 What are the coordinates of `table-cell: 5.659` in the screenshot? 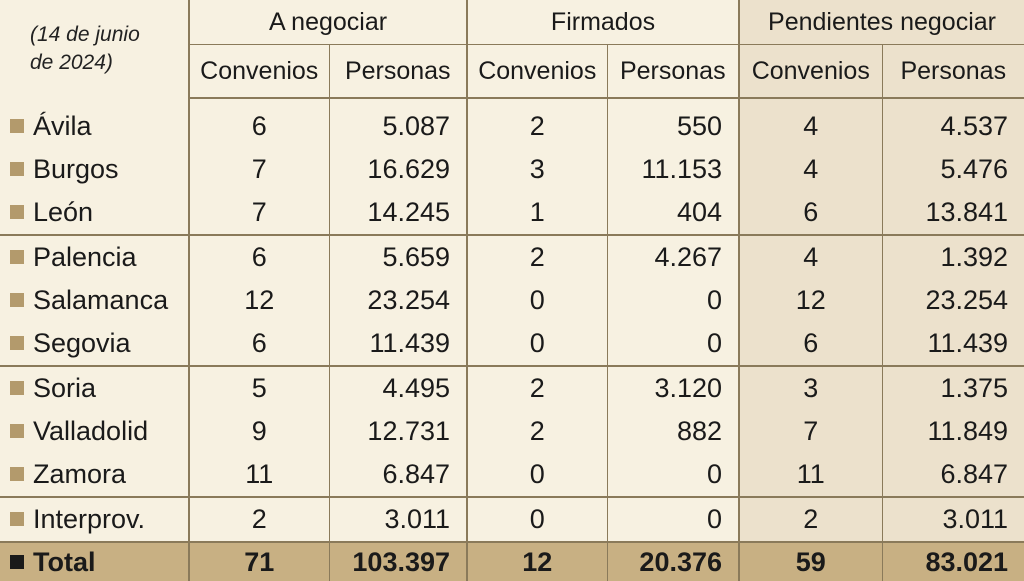 It's located at (398, 256).